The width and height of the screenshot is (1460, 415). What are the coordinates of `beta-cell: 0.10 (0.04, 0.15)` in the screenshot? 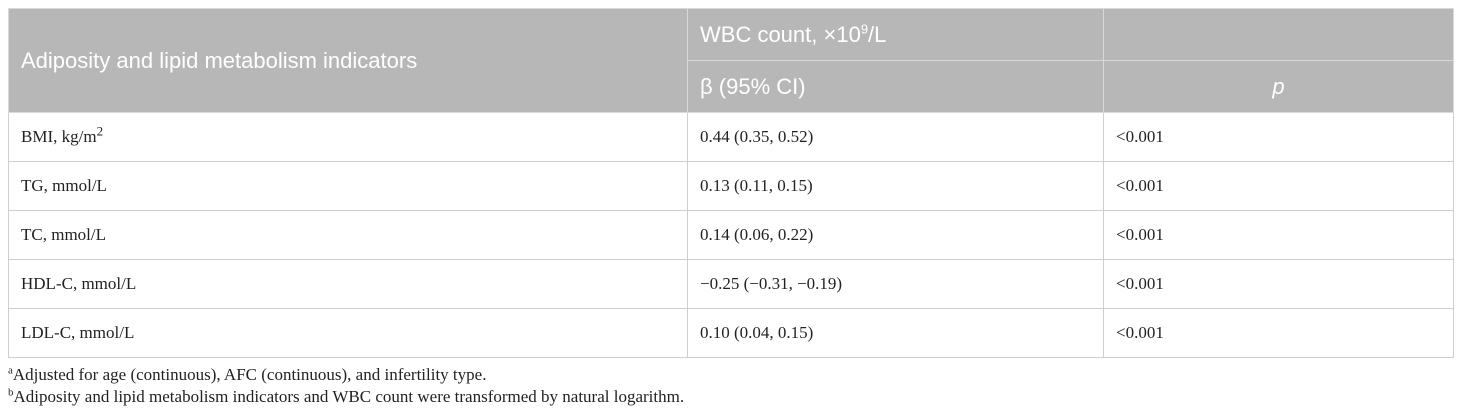 It's located at (895, 333).